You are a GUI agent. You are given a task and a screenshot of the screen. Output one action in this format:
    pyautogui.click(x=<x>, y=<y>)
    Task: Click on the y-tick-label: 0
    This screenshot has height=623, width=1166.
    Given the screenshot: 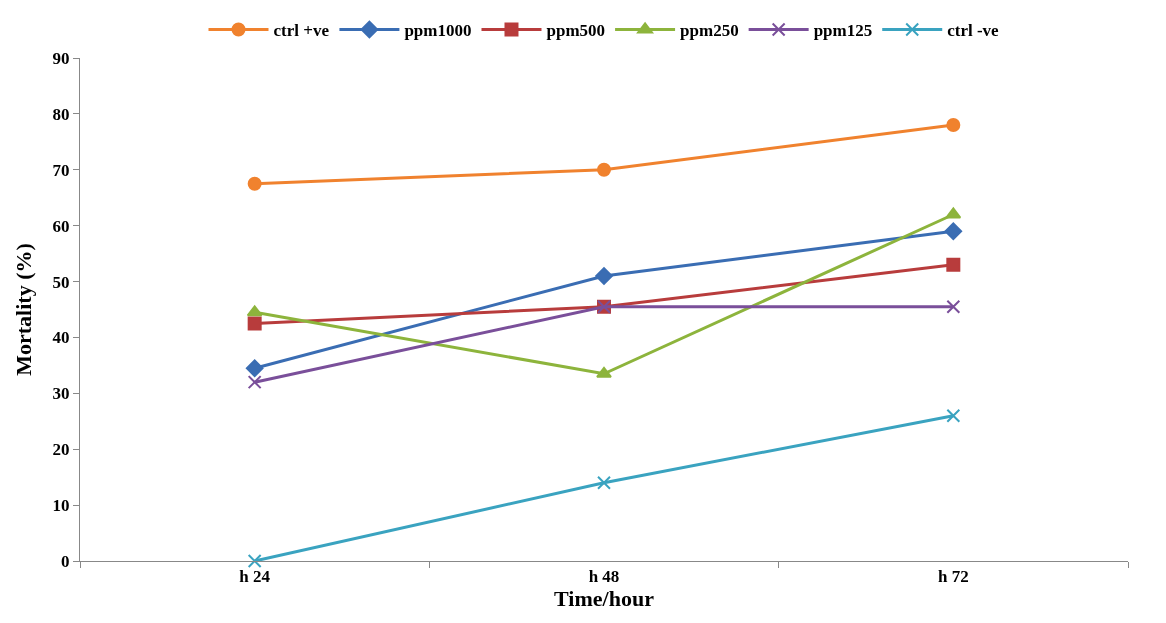 What is the action you would take?
    pyautogui.click(x=65, y=561)
    